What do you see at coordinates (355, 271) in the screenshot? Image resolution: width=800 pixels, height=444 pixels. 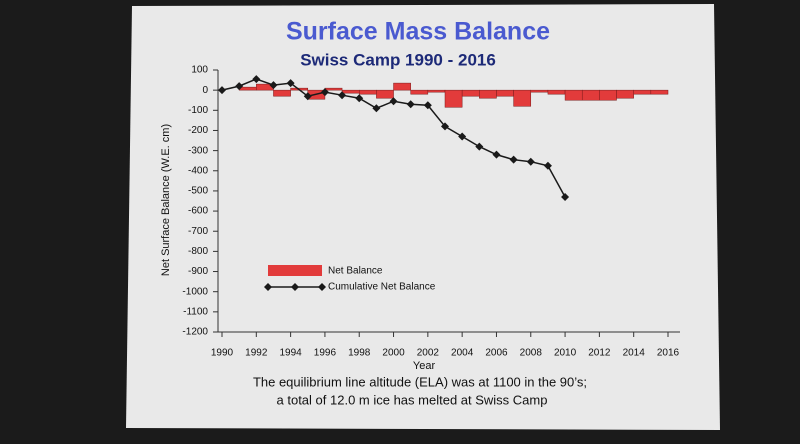 I see `legend-label: Net Balance` at bounding box center [355, 271].